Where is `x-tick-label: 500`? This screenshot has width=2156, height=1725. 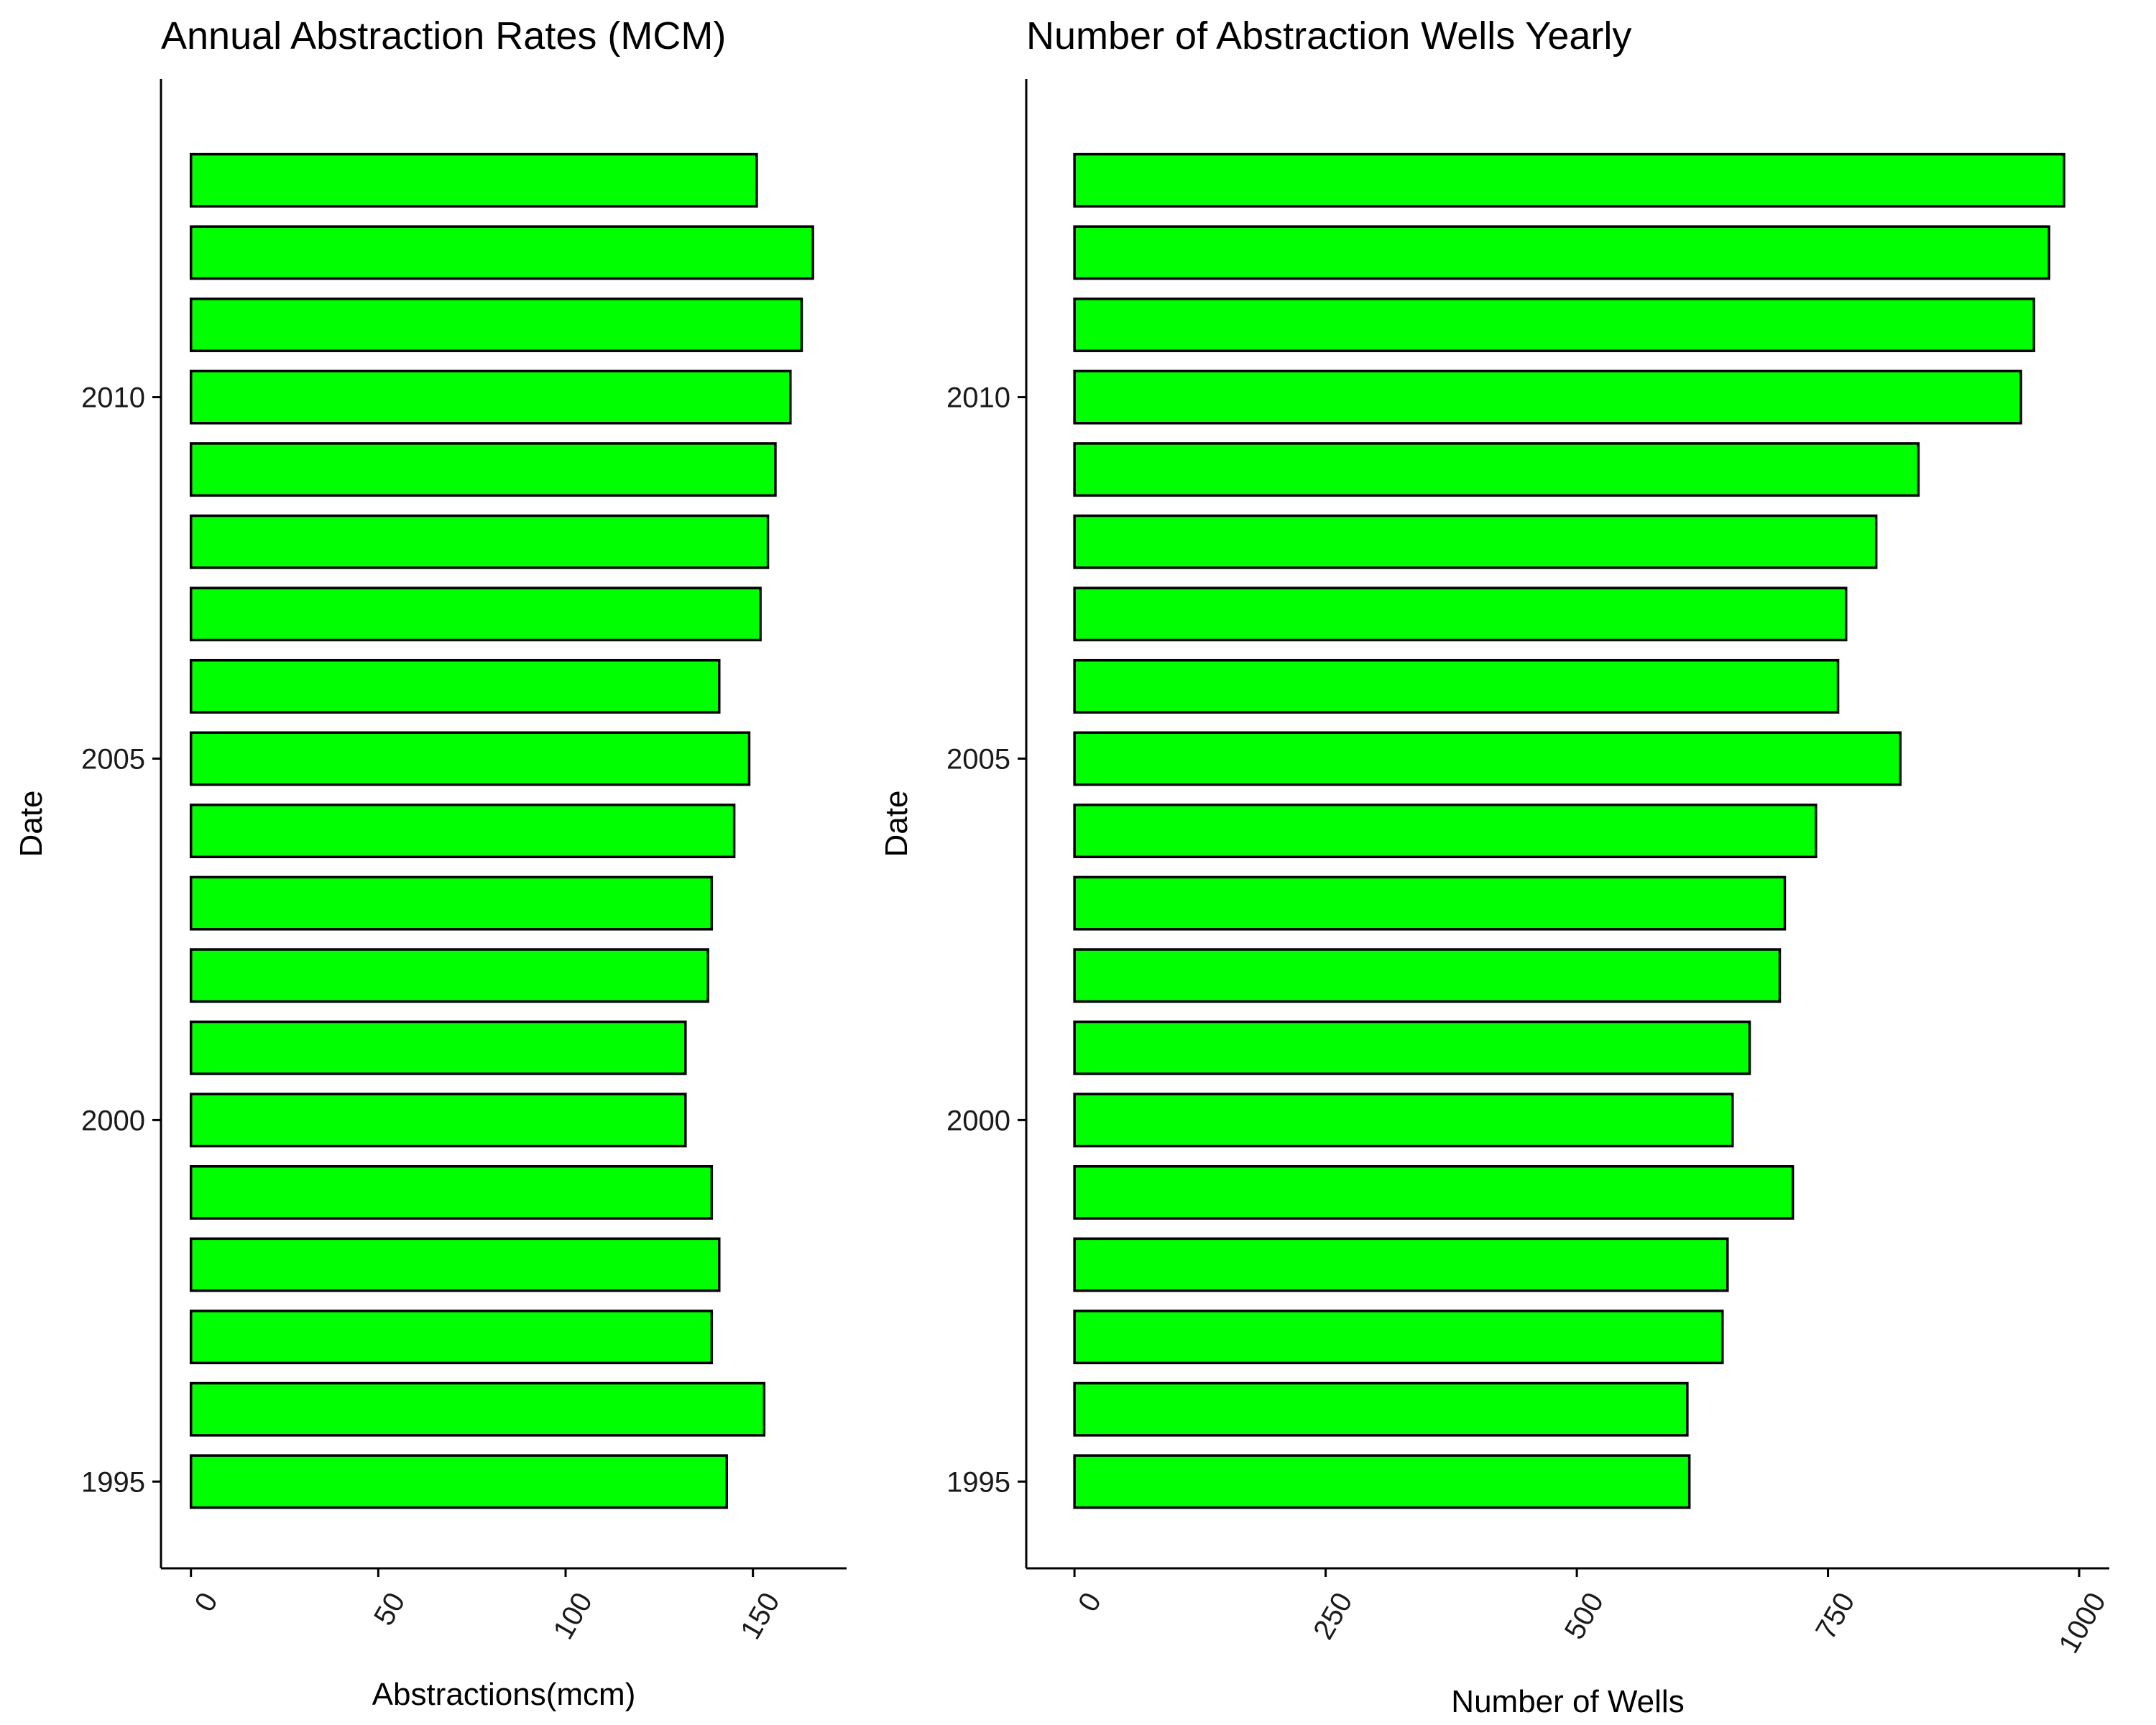
x-tick-label: 500 is located at coordinates (1585, 1616).